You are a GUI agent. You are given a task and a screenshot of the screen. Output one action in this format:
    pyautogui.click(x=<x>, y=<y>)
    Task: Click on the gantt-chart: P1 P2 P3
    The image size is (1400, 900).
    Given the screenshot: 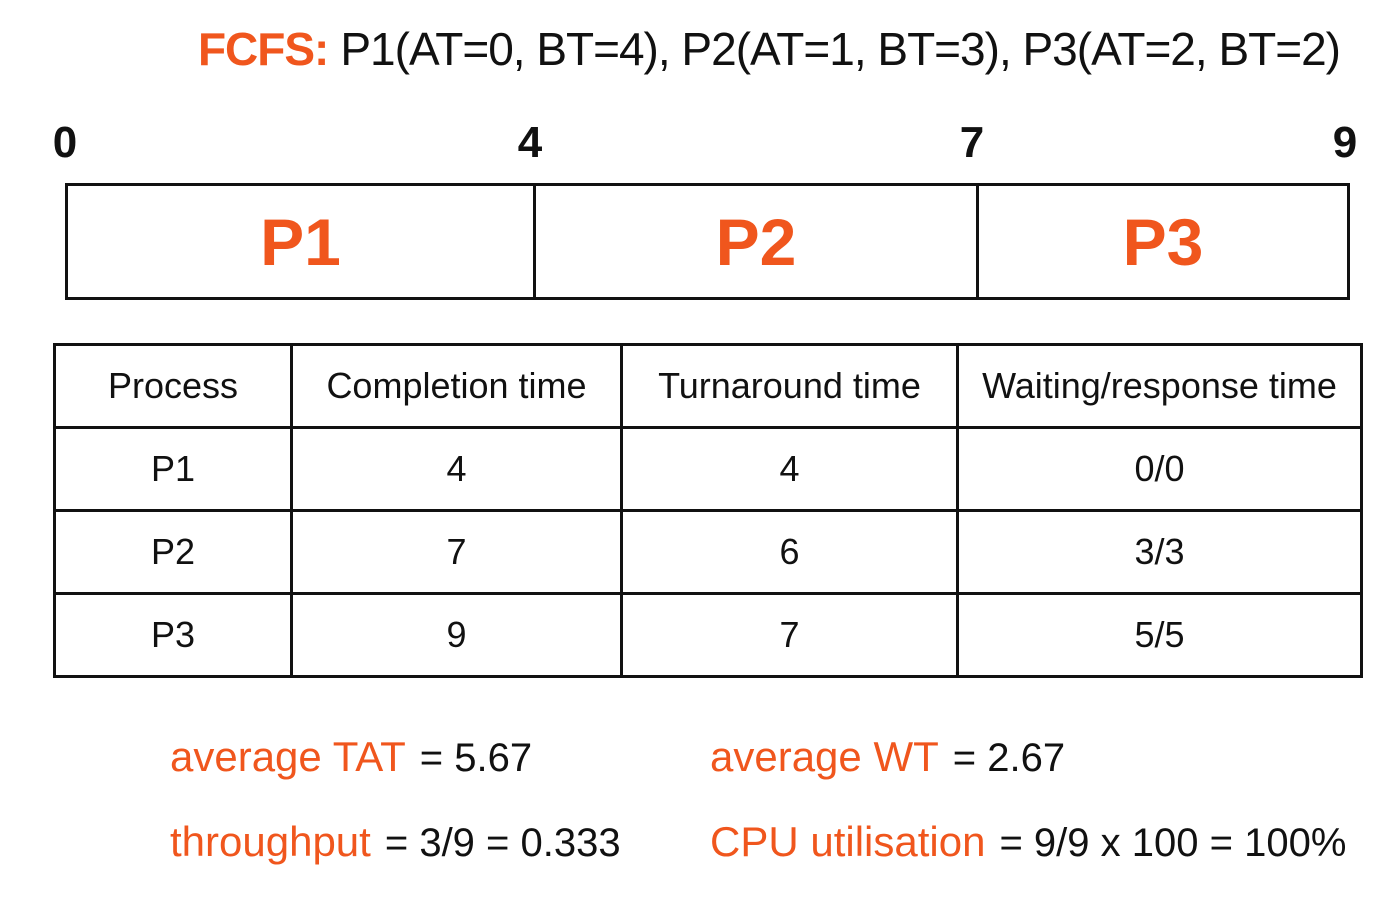 What is the action you would take?
    pyautogui.click(x=707, y=241)
    